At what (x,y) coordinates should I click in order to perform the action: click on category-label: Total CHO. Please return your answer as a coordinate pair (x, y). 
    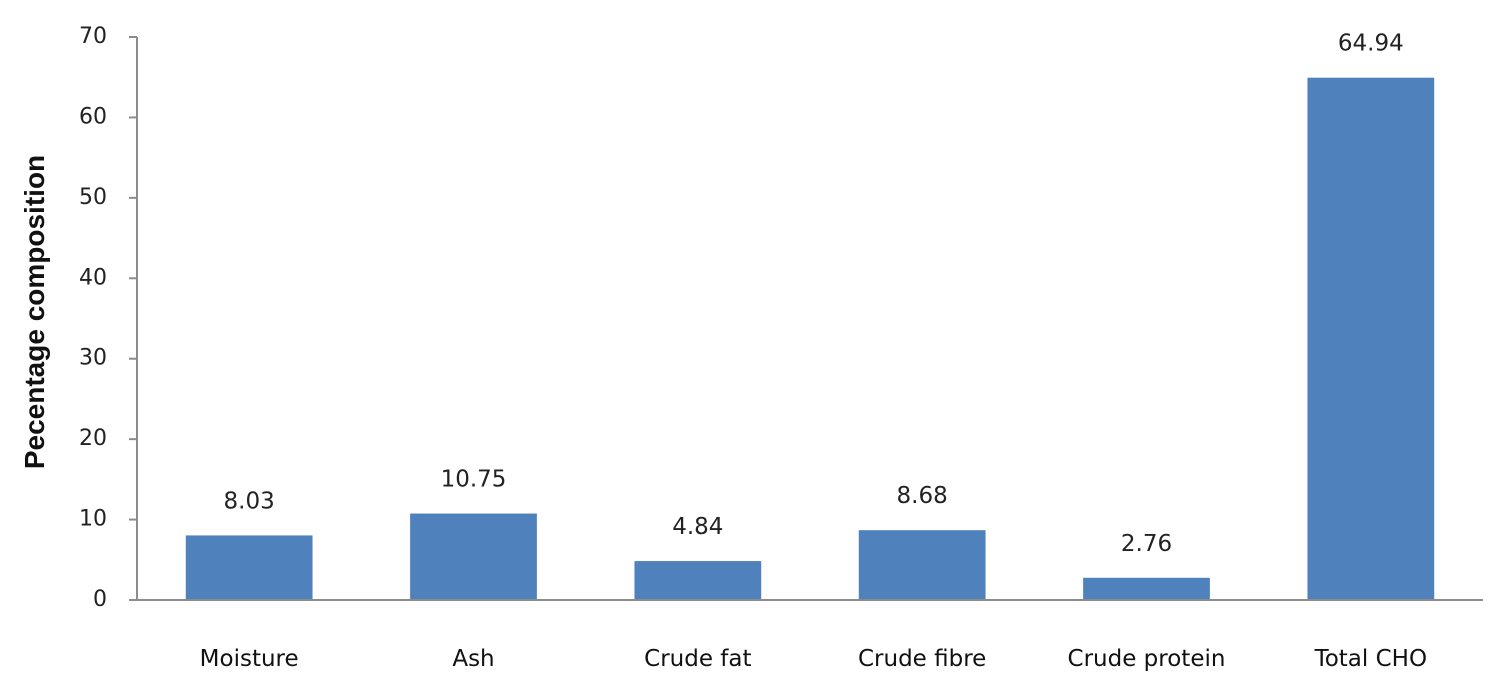
    Looking at the image, I should click on (1370, 659).